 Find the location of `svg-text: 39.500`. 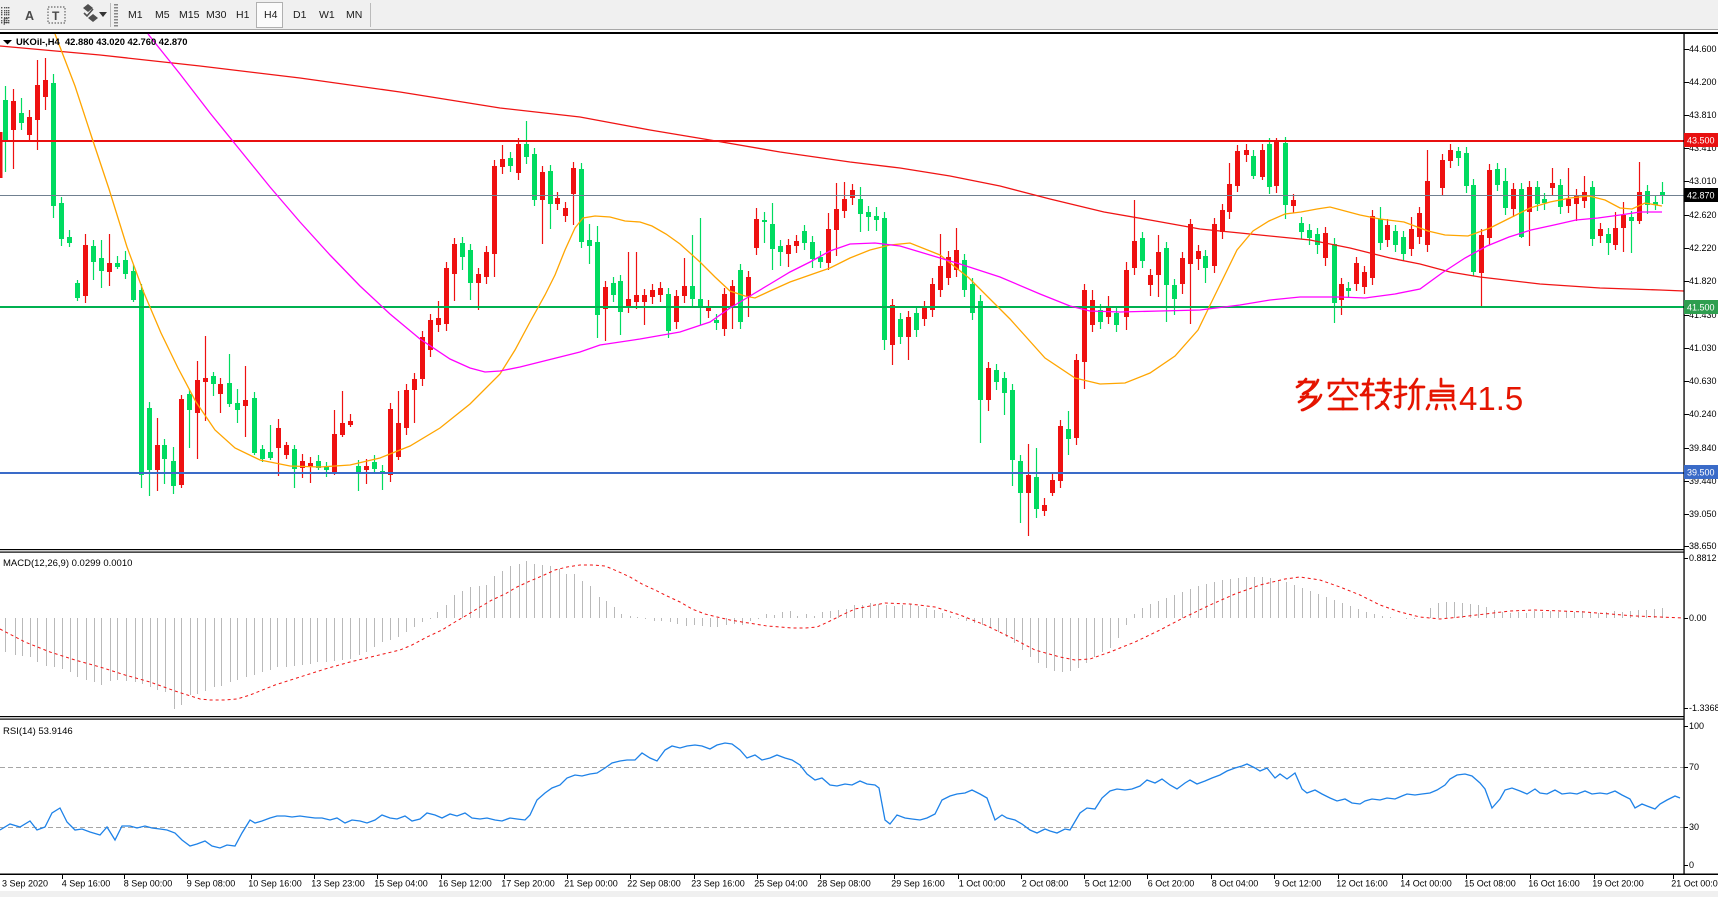

svg-text: 39.500 is located at coordinates (1701, 473).